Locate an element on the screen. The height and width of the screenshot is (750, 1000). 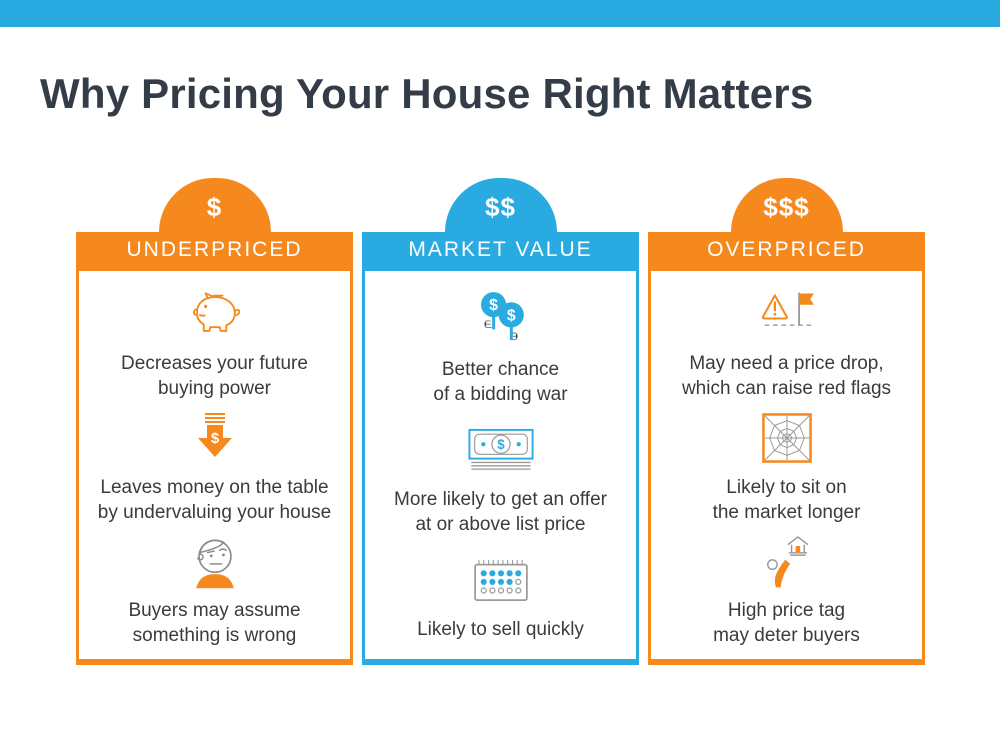
dollar-badge: $ is located at coordinates (214, 207).